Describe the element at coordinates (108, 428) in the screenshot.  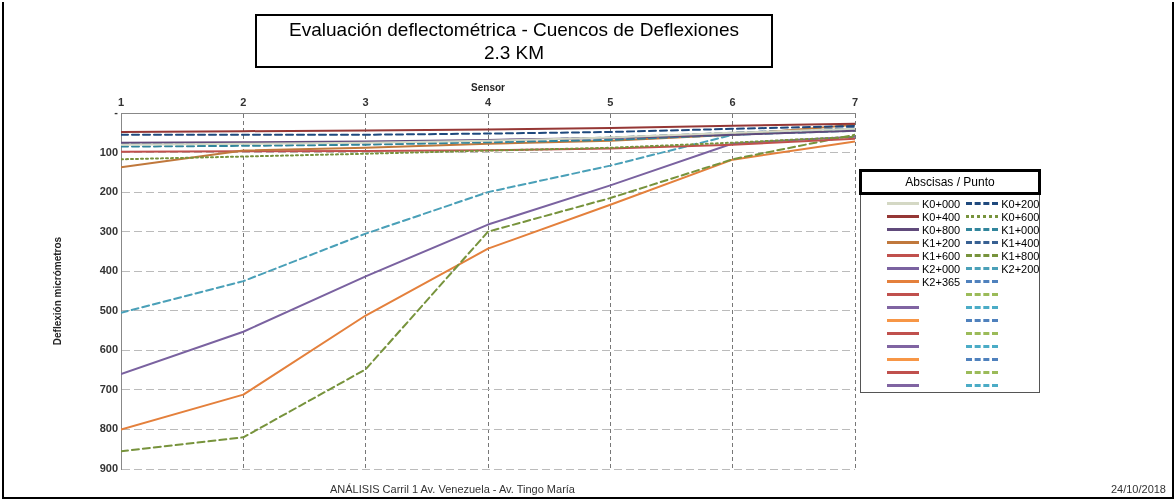
I see `y-tick-label: 800` at that location.